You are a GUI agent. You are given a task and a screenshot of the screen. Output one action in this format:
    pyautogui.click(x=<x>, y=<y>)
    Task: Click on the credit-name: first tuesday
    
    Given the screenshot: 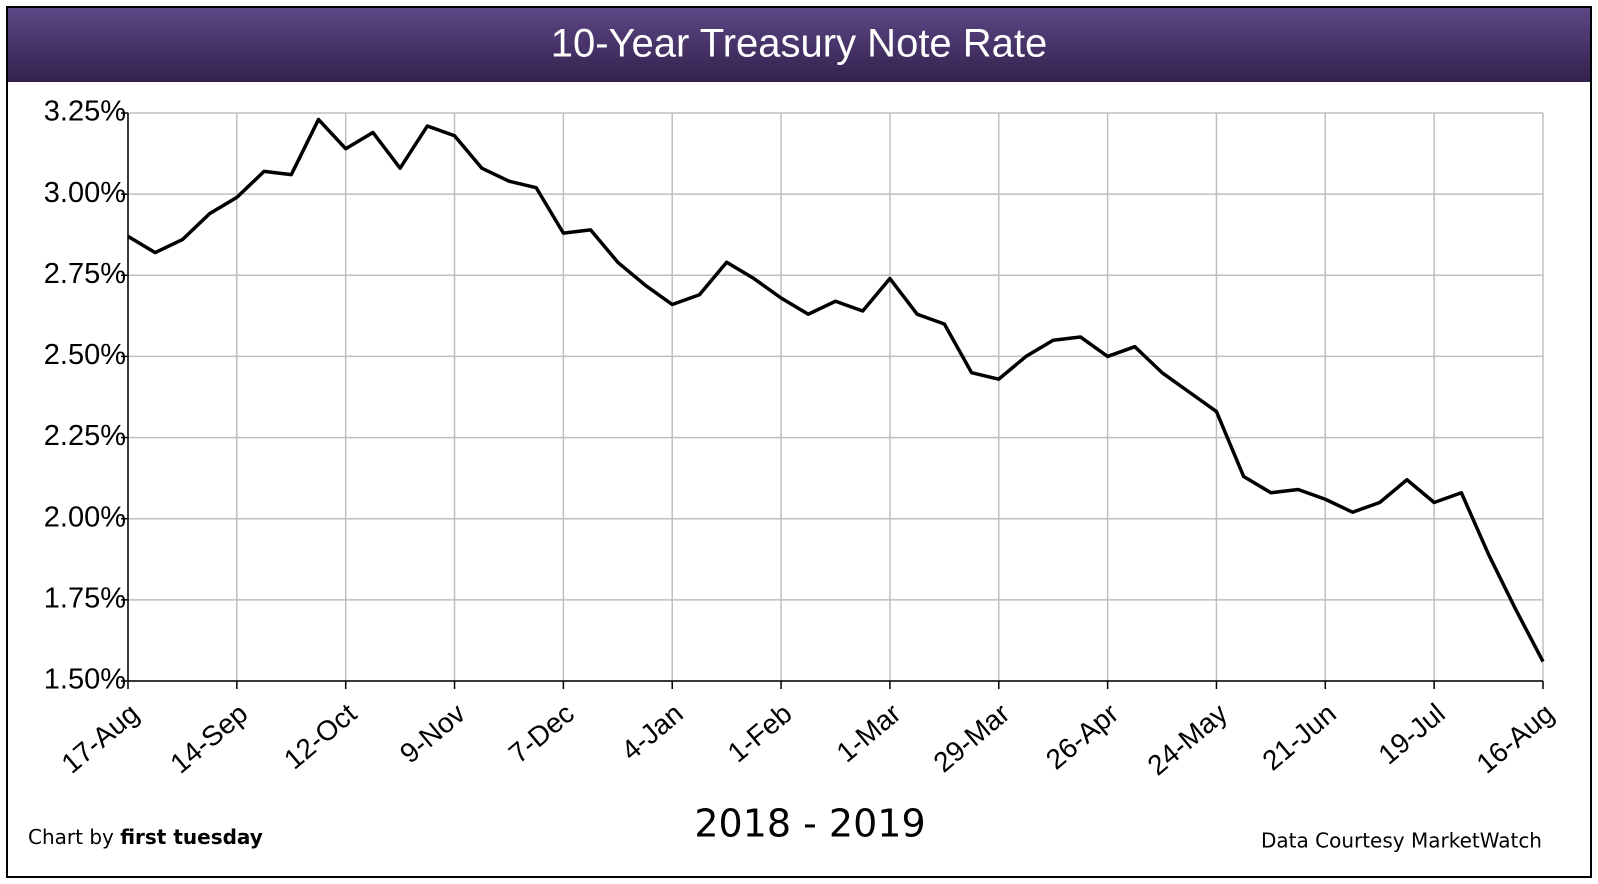 What is the action you would take?
    pyautogui.click(x=191, y=837)
    